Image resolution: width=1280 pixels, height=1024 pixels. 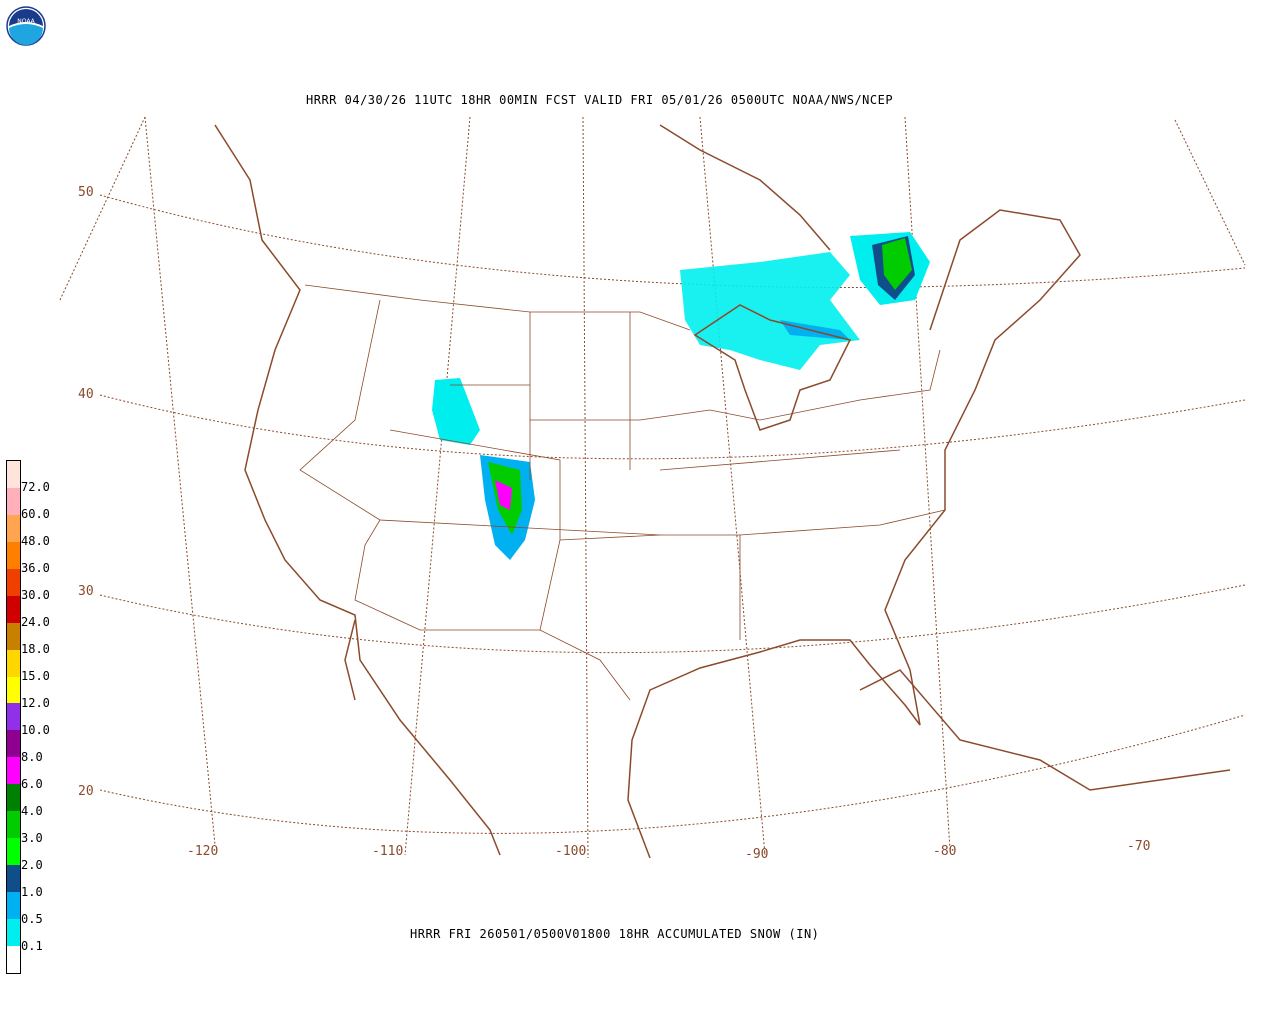 I want to click on legend-label: 4.0, so click(x=32, y=811).